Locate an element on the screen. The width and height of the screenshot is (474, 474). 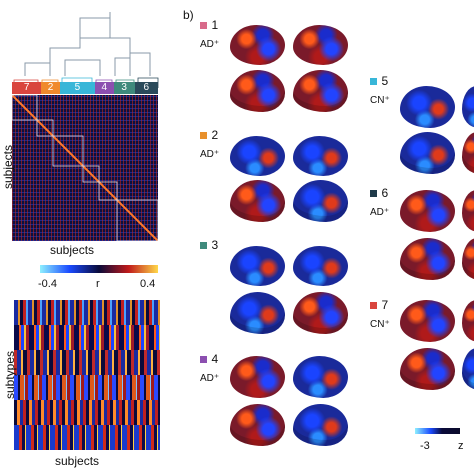
cluster-7: 7 is located at coordinates (27, 88).